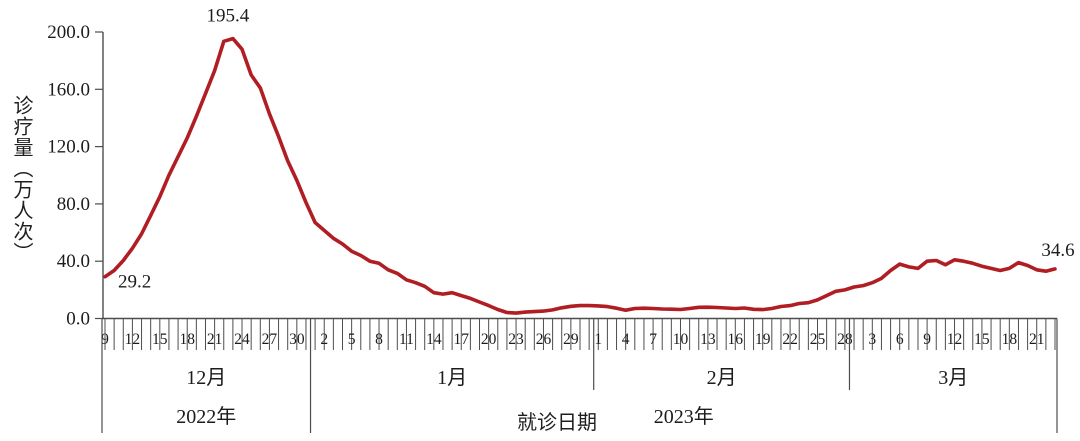 This screenshot has width=1080, height=441. What do you see at coordinates (206, 378) in the screenshot?
I see `month-label: 12月` at bounding box center [206, 378].